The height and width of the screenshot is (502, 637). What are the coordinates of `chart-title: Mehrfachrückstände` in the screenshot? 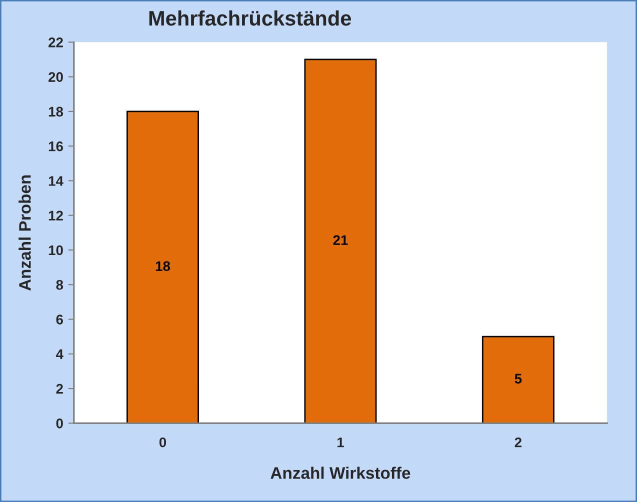 It's located at (250, 18).